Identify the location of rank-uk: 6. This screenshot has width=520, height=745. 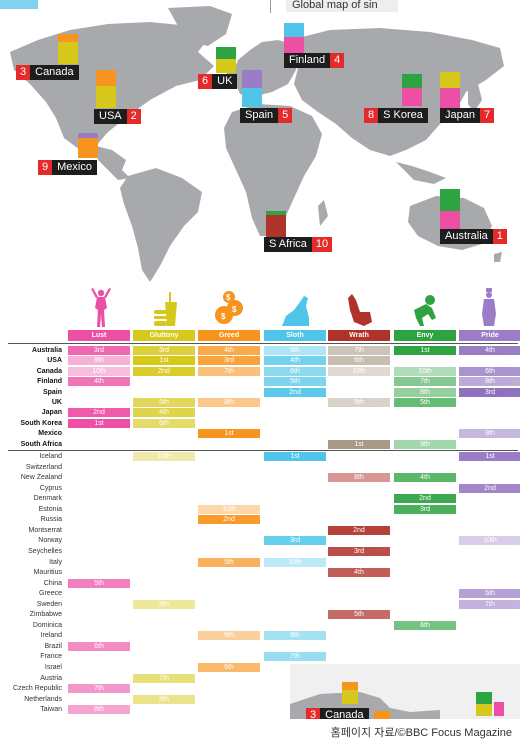
(205, 81).